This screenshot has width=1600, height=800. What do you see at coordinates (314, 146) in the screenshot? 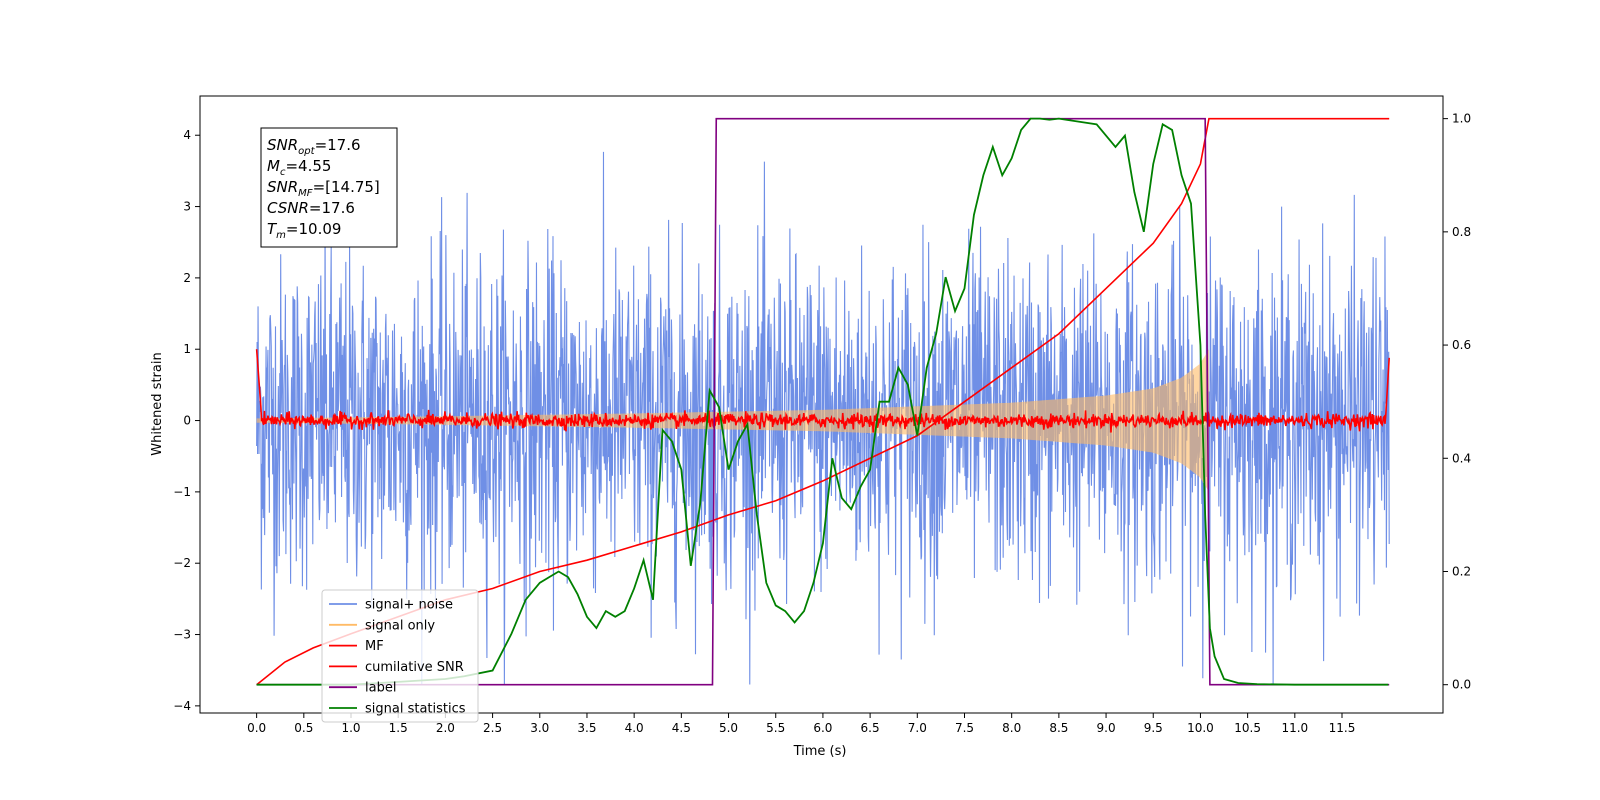
I see `annotation-line: SNRopt=17.6` at bounding box center [314, 146].